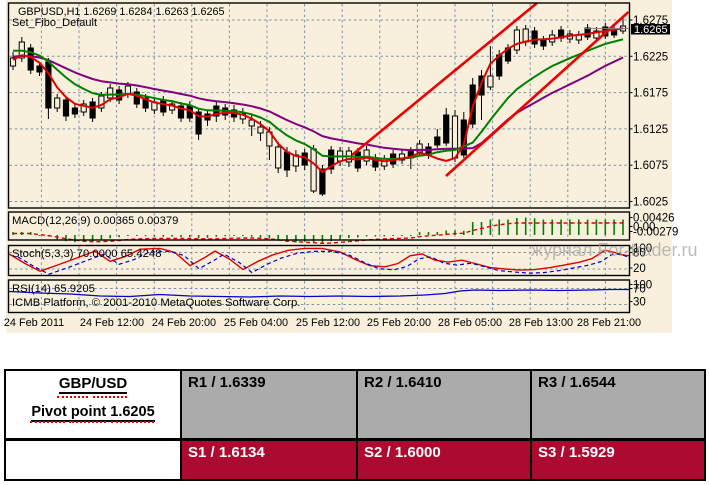 Image resolution: width=709 pixels, height=485 pixels. Describe the element at coordinates (87, 254) in the screenshot. I see `svg-text: Stoch(5,3,3) 70.0000 65.4248` at that location.